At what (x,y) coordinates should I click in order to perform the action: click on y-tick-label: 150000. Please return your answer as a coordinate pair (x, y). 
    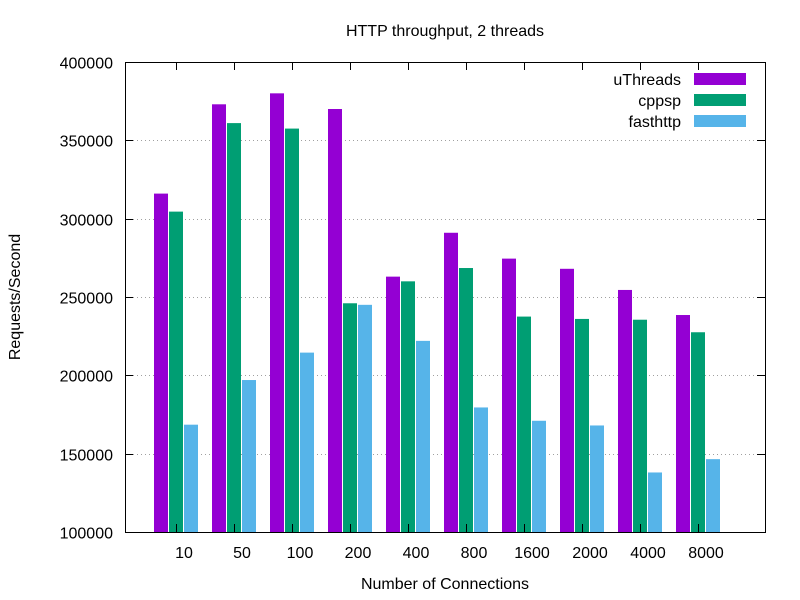
    Looking at the image, I should click on (86, 456).